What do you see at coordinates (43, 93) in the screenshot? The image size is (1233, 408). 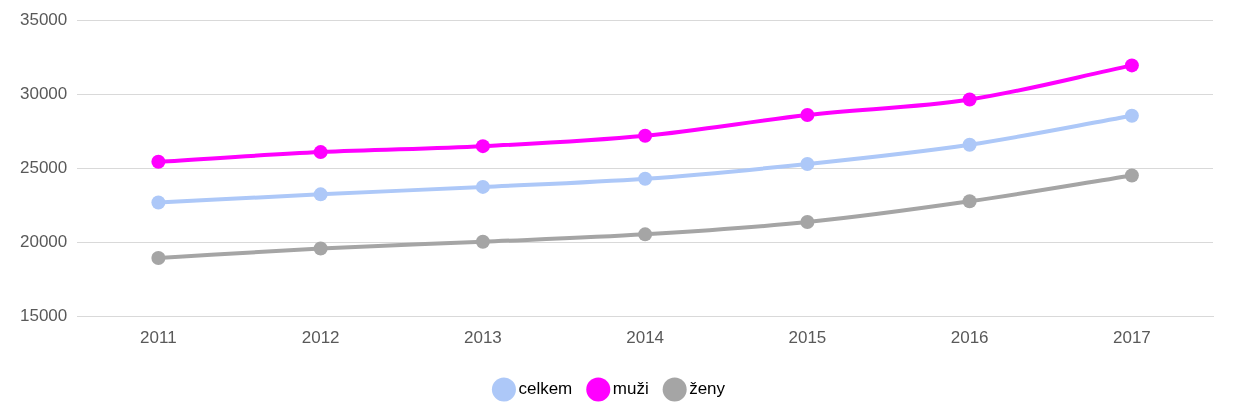 I see `y-tick-label: 30000` at bounding box center [43, 93].